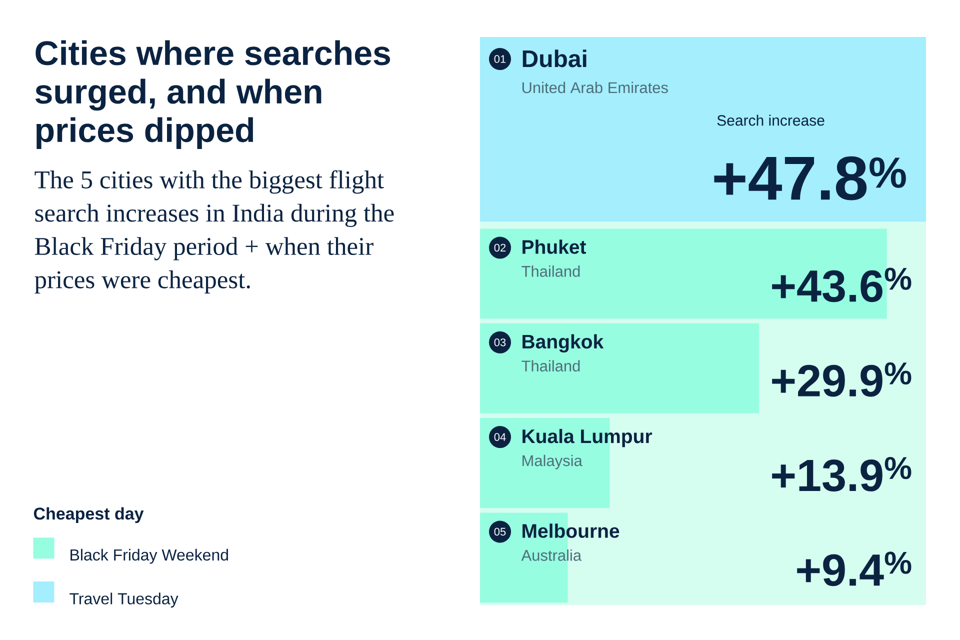 The height and width of the screenshot is (640, 960). I want to click on annotation: 03, so click(500, 342).